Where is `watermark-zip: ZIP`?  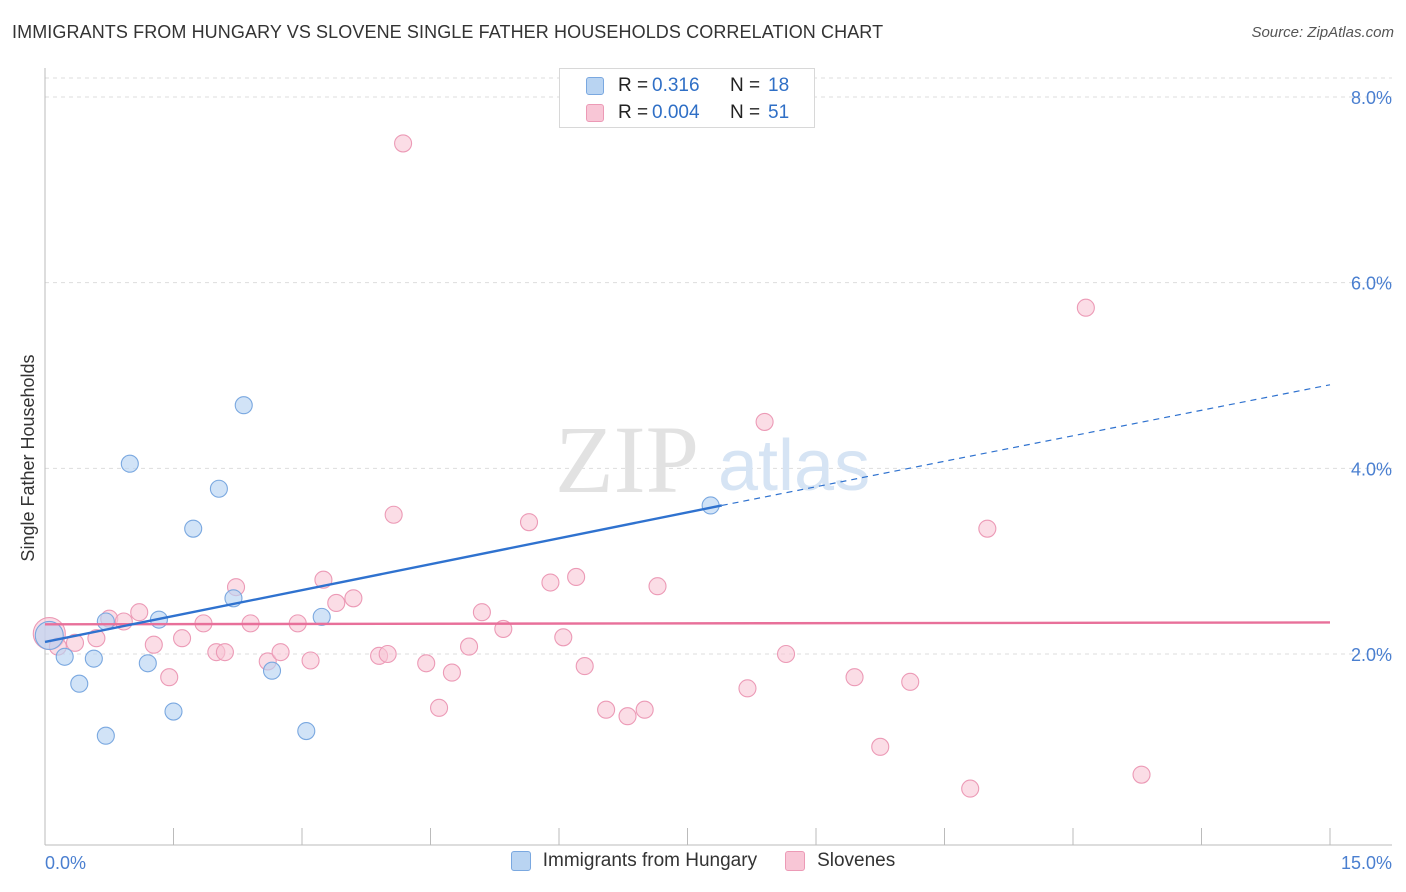 watermark-zip: ZIP is located at coordinates (627, 459).